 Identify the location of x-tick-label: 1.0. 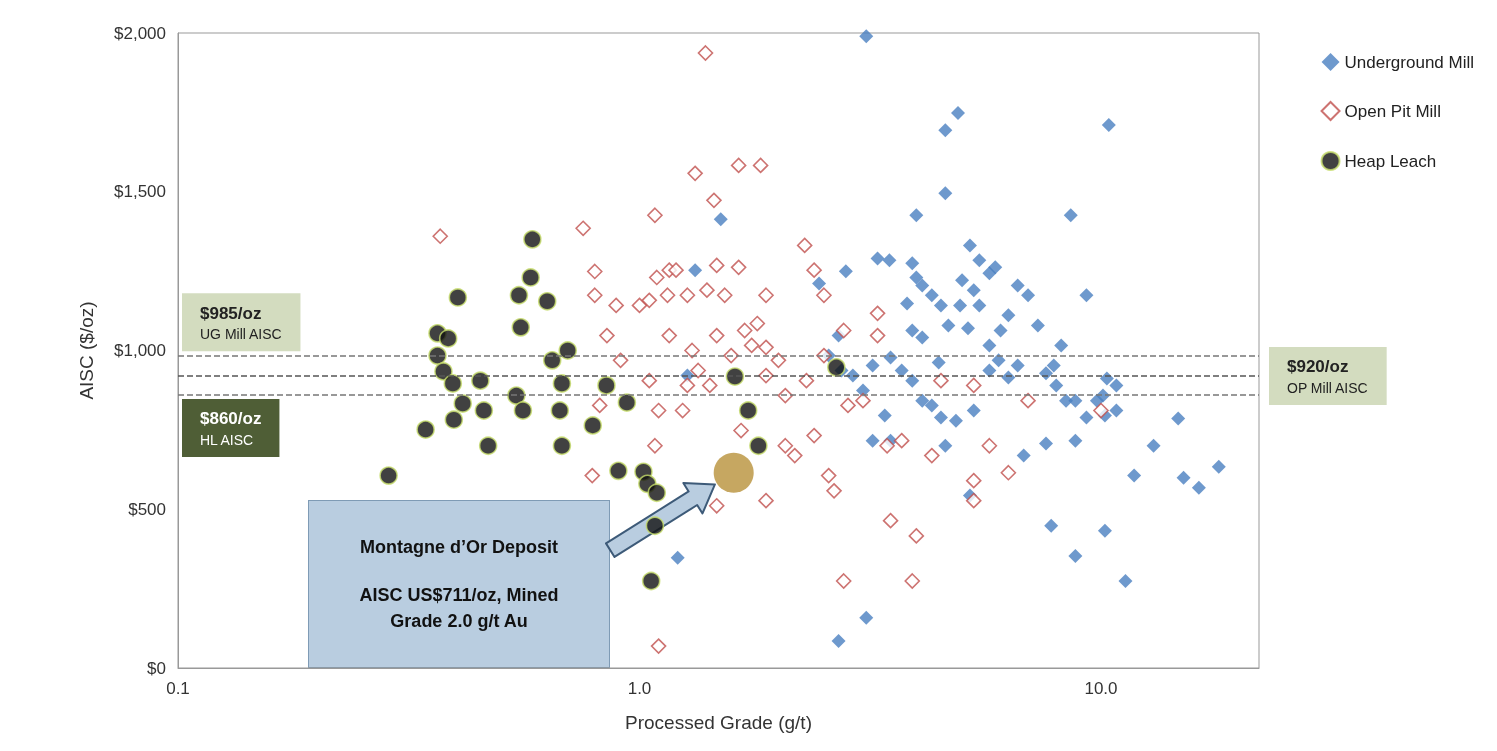
(639, 688).